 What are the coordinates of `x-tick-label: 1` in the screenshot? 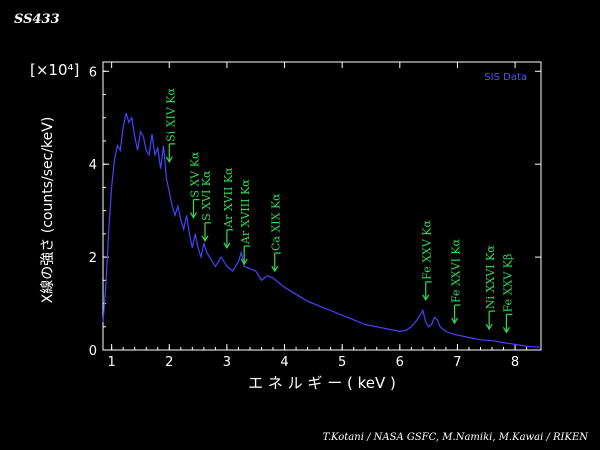 It's located at (112, 362).